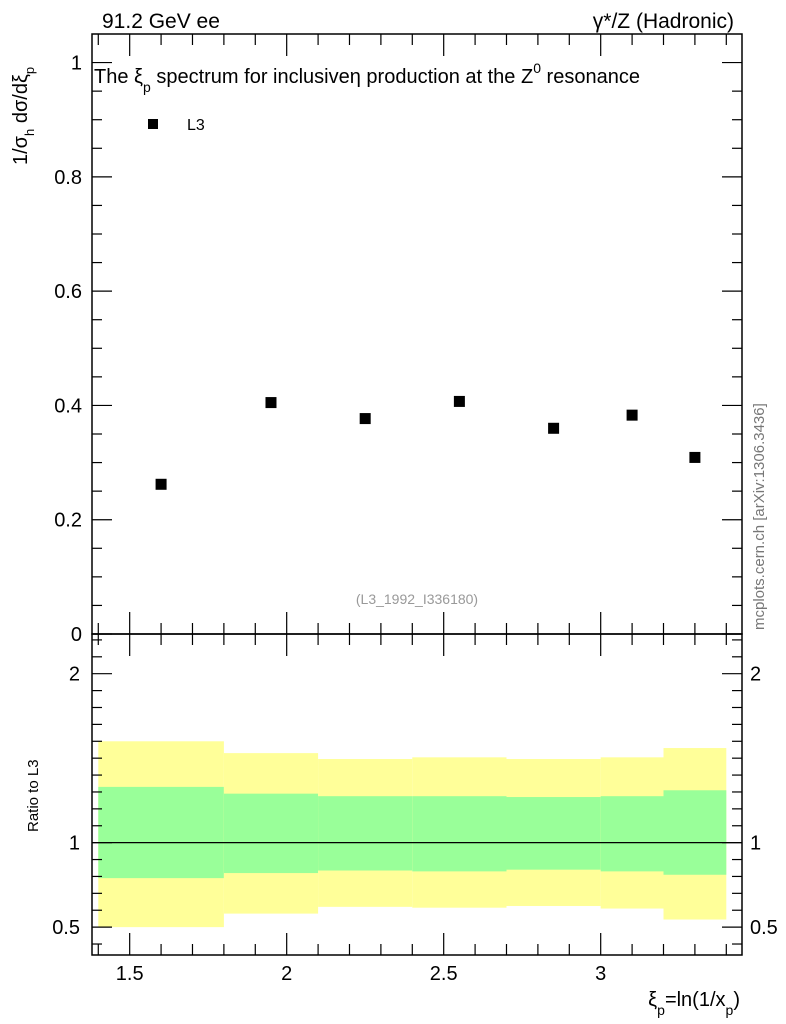  Describe the element at coordinates (537, 68) in the screenshot. I see `title-part-2-sup: 0` at that location.